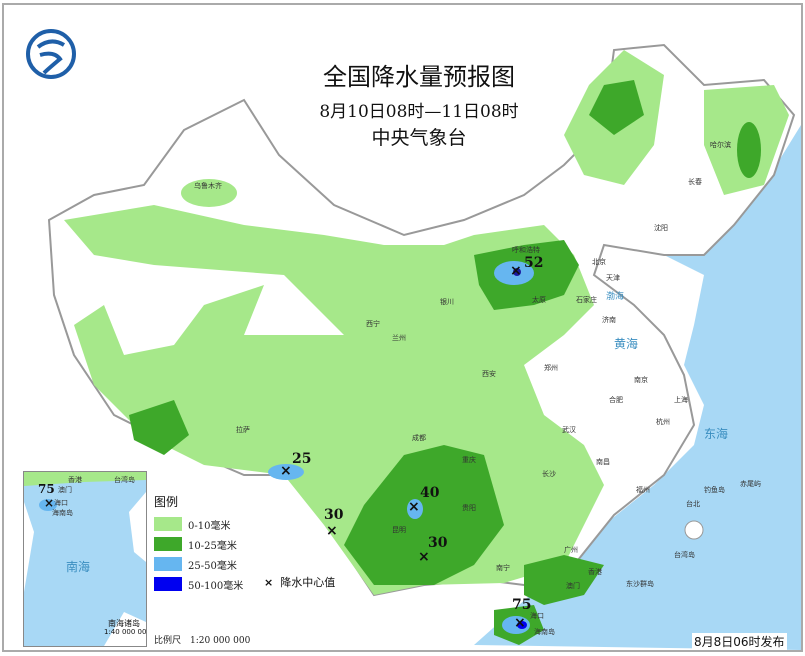  Describe the element at coordinates (424, 515) in the screenshot. I see `precip-10-25-sw` at that location.